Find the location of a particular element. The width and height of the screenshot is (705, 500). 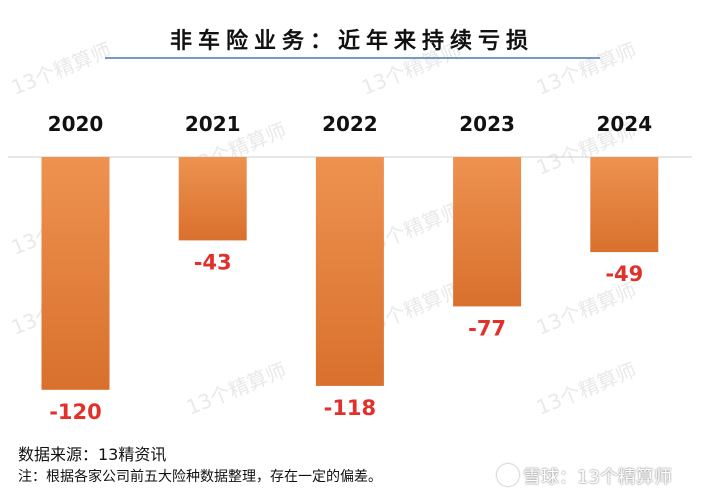

bar-2024 is located at coordinates (624, 205).